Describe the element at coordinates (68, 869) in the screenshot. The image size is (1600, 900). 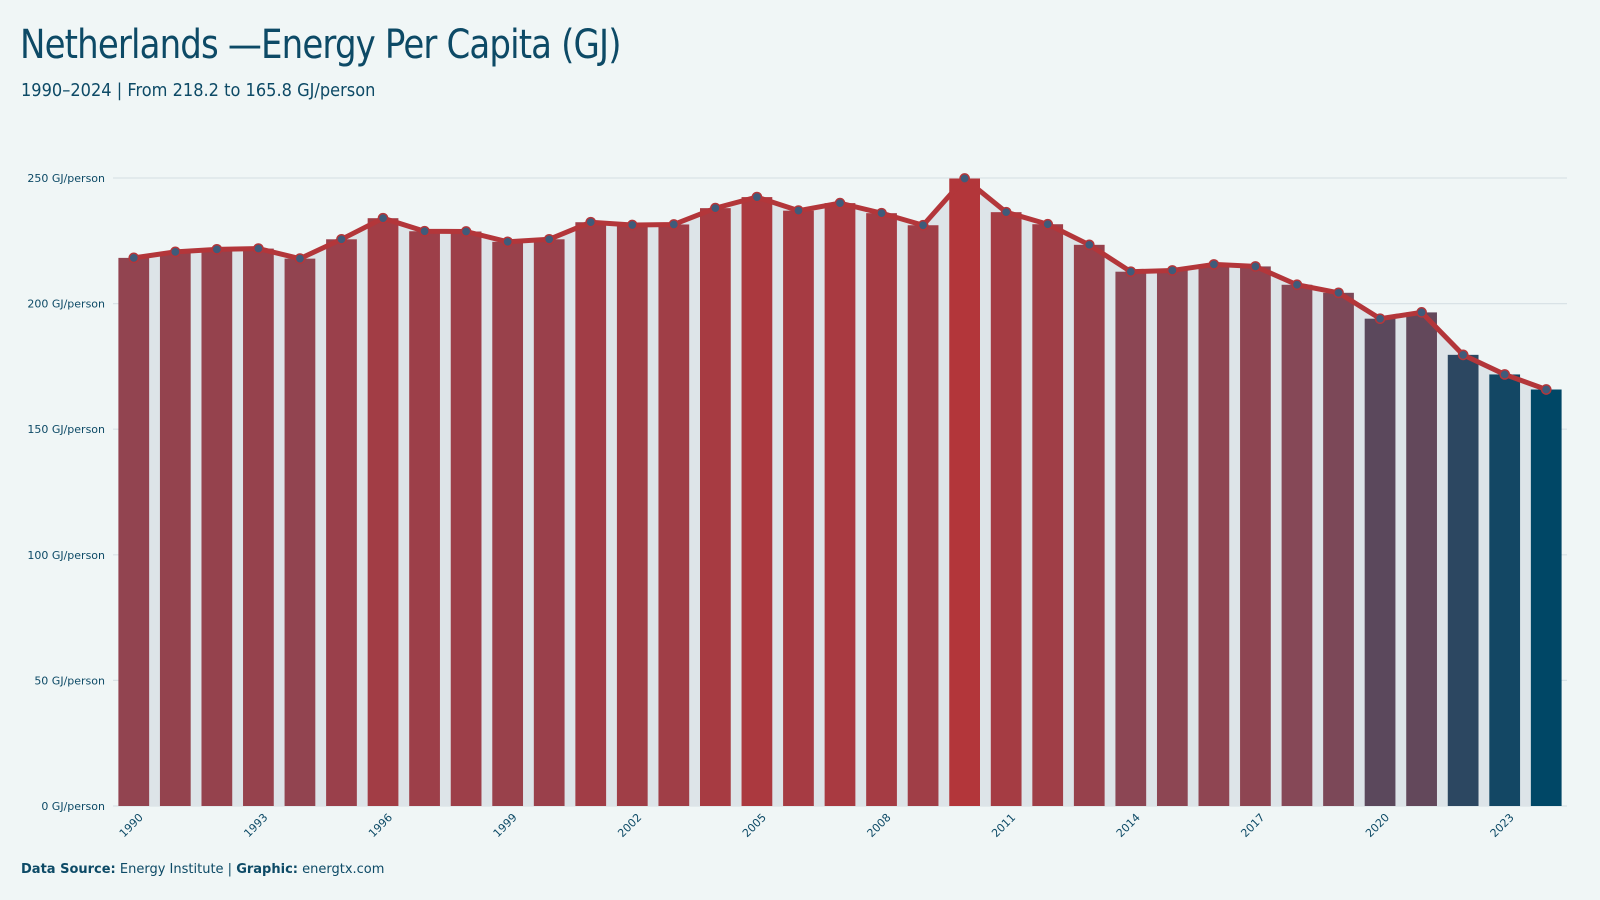
I see `footer-source-label: Data Source:` at that location.